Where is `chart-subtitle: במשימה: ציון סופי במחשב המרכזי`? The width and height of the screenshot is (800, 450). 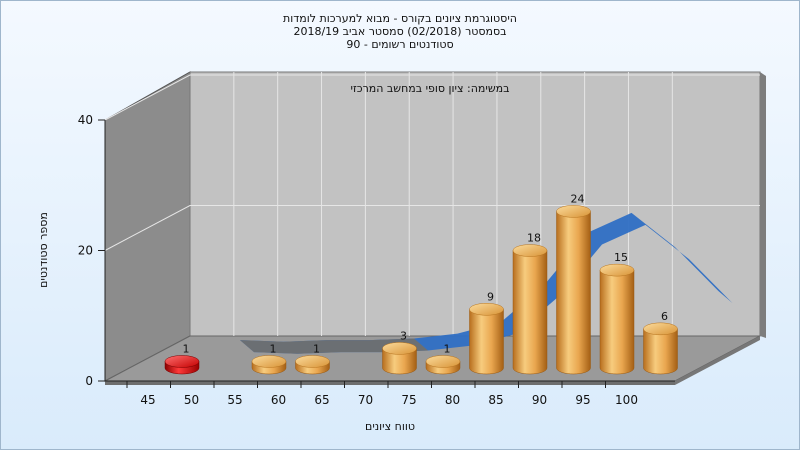 chart-subtitle: במשימה: ציון סופי במחשב המרכזי is located at coordinates (429, 88).